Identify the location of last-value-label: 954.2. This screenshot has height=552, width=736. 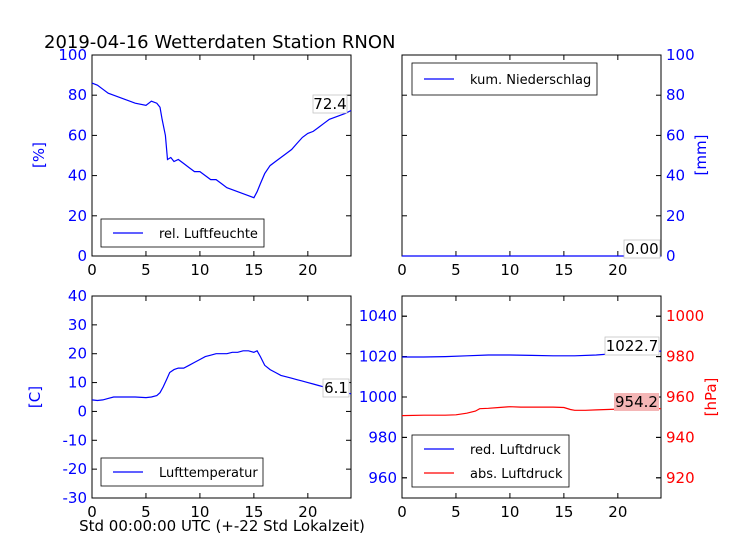
(636, 402).